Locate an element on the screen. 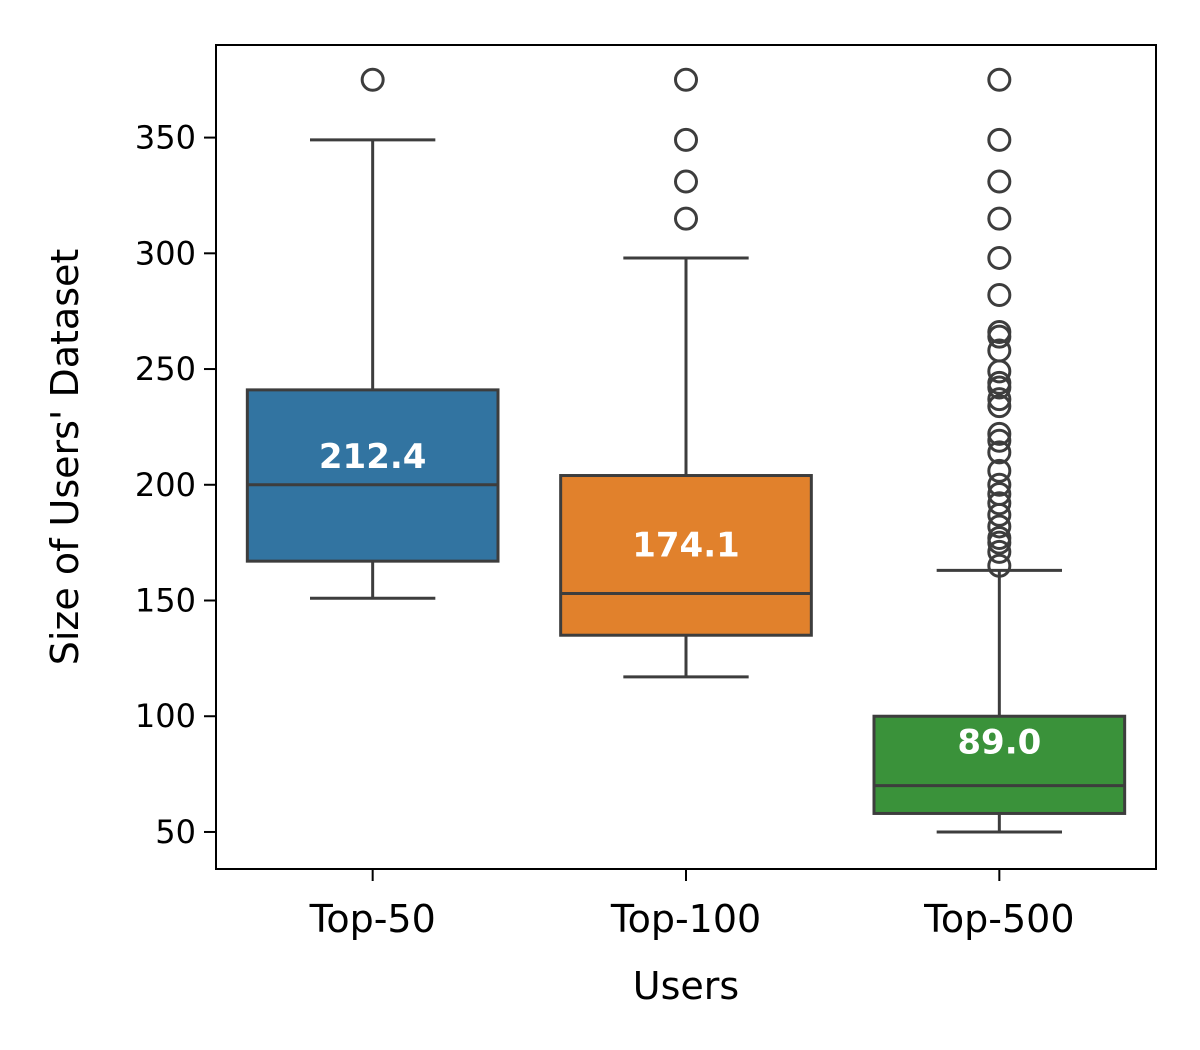 The image size is (1200, 1050). mean-value-label: 212.4 is located at coordinates (373, 457).